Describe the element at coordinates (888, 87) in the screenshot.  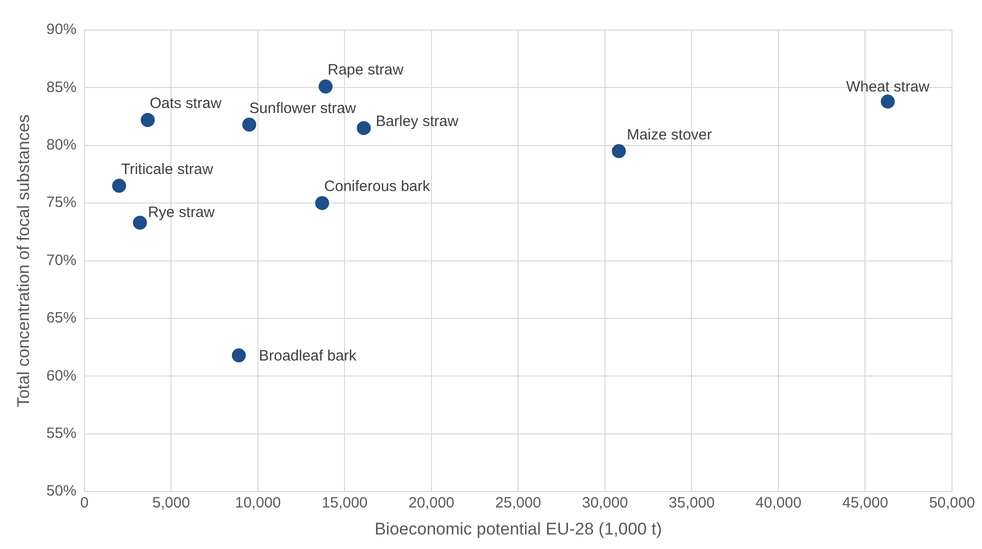
I see `data-label: Wheat straw` at that location.